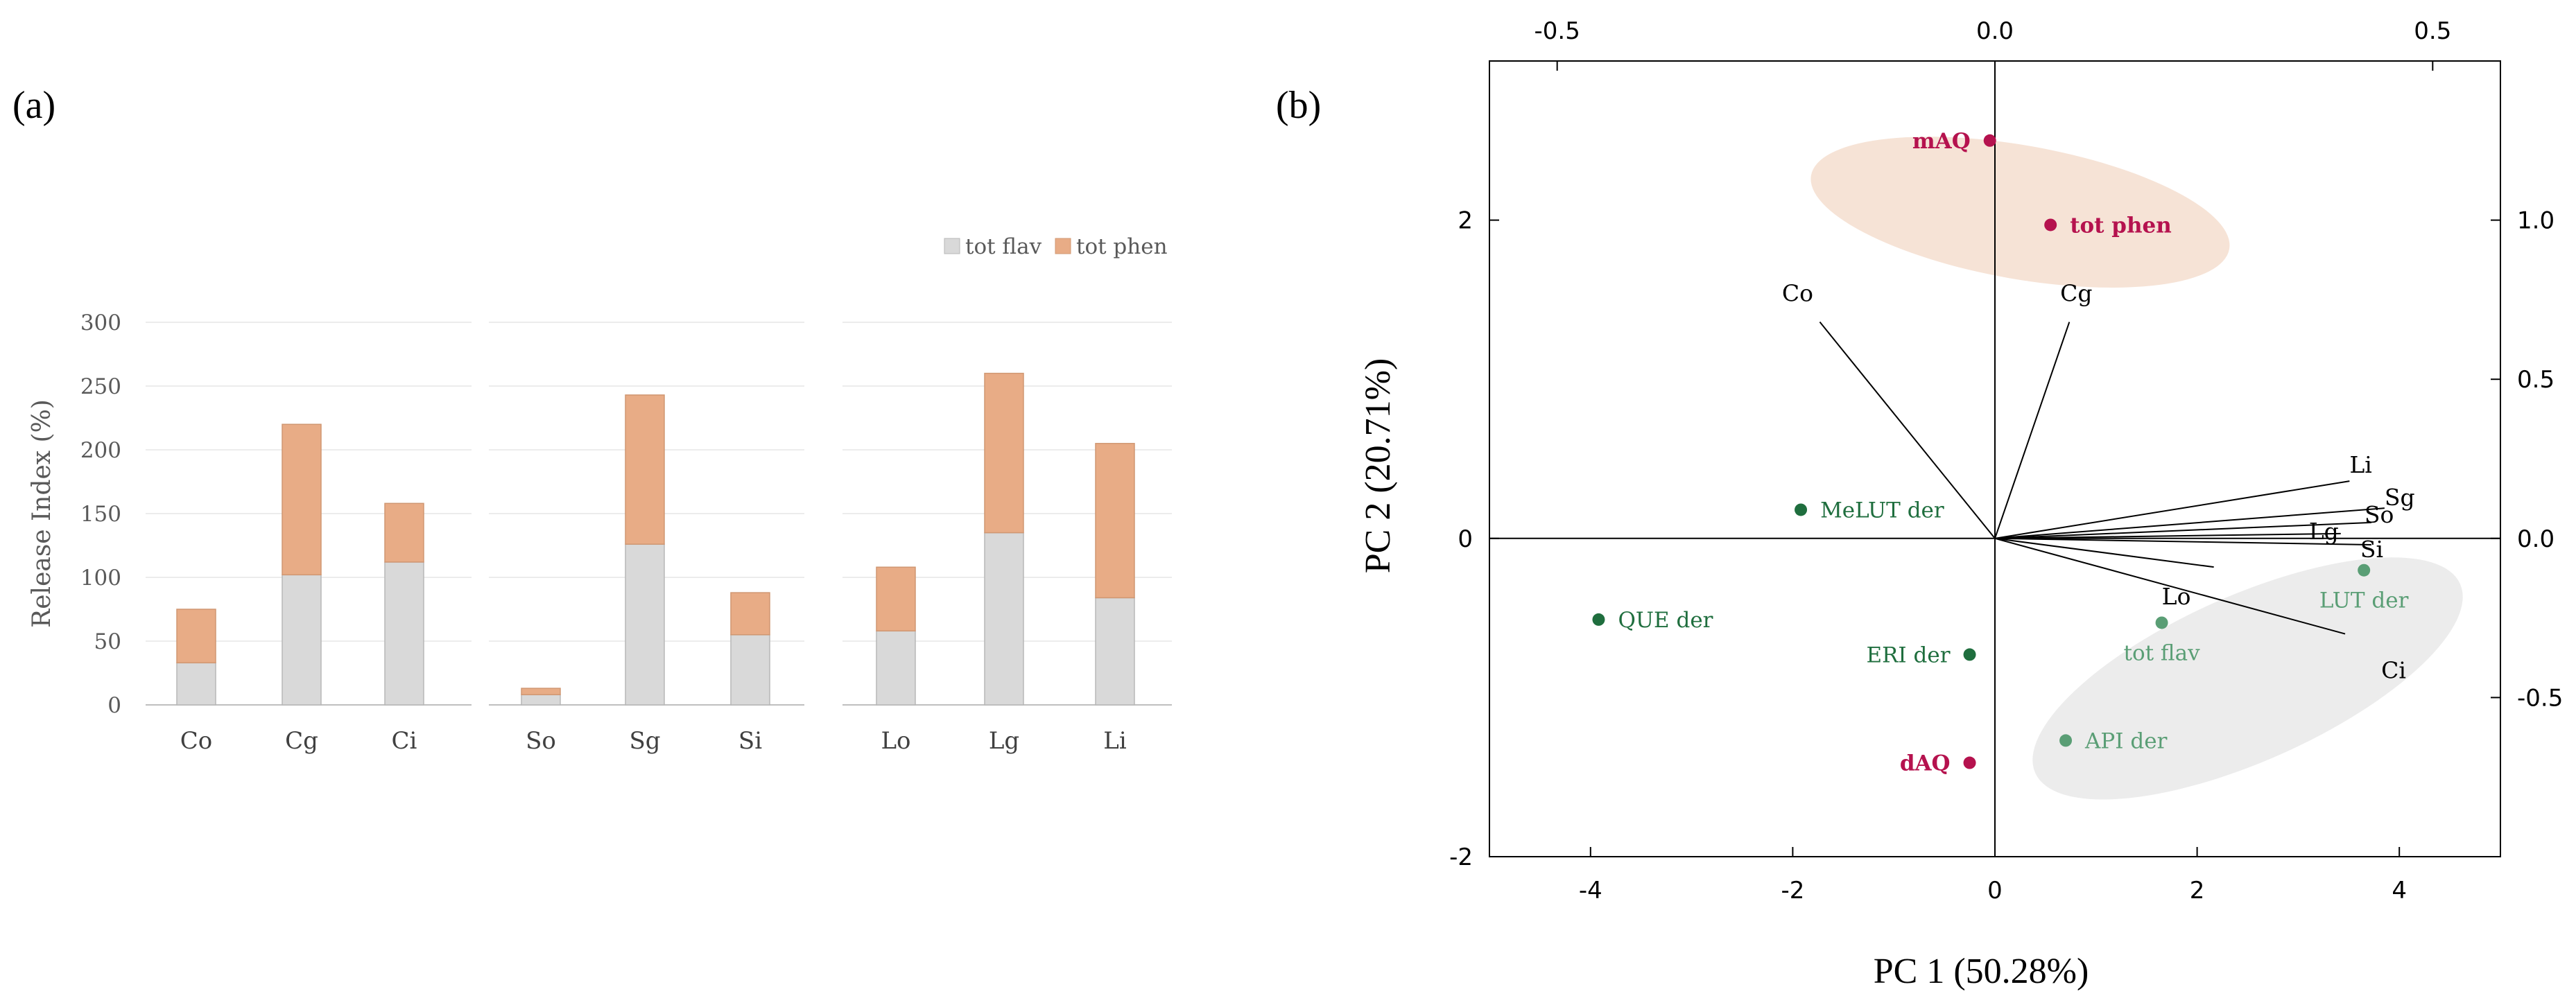 The image size is (2576, 1005). What do you see at coordinates (100, 451) in the screenshot?
I see `y-tick-label: 200` at bounding box center [100, 451].